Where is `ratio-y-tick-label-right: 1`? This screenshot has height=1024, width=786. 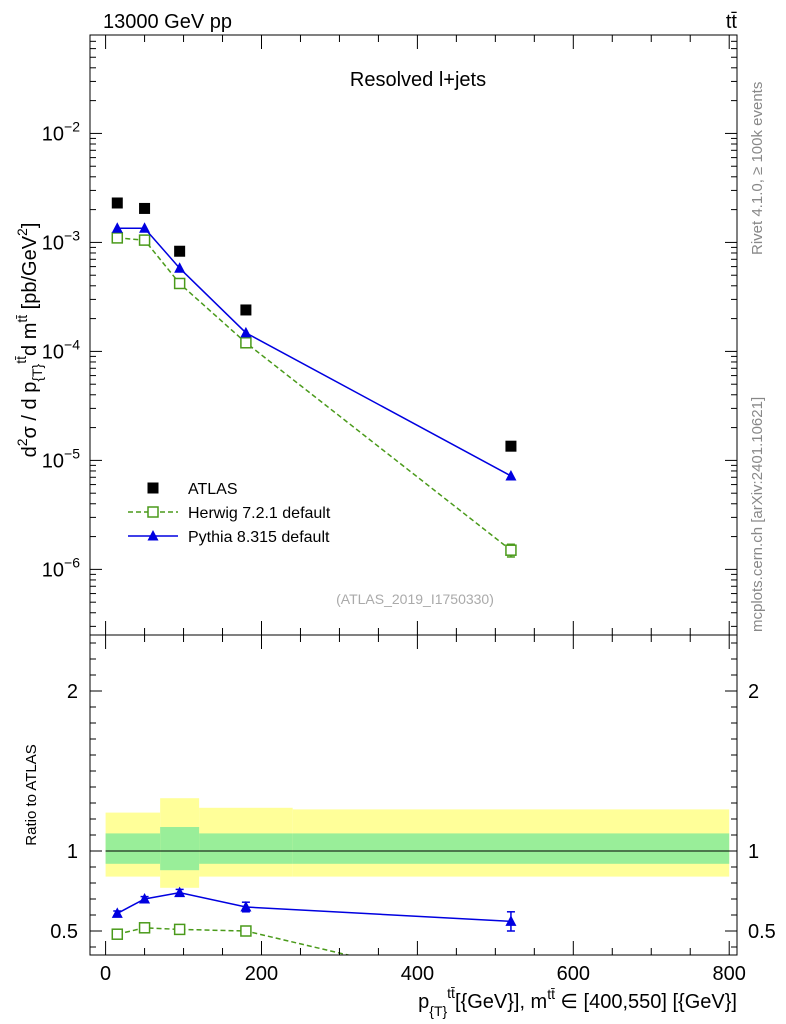
ratio-y-tick-label-right: 1 is located at coordinates (753, 852).